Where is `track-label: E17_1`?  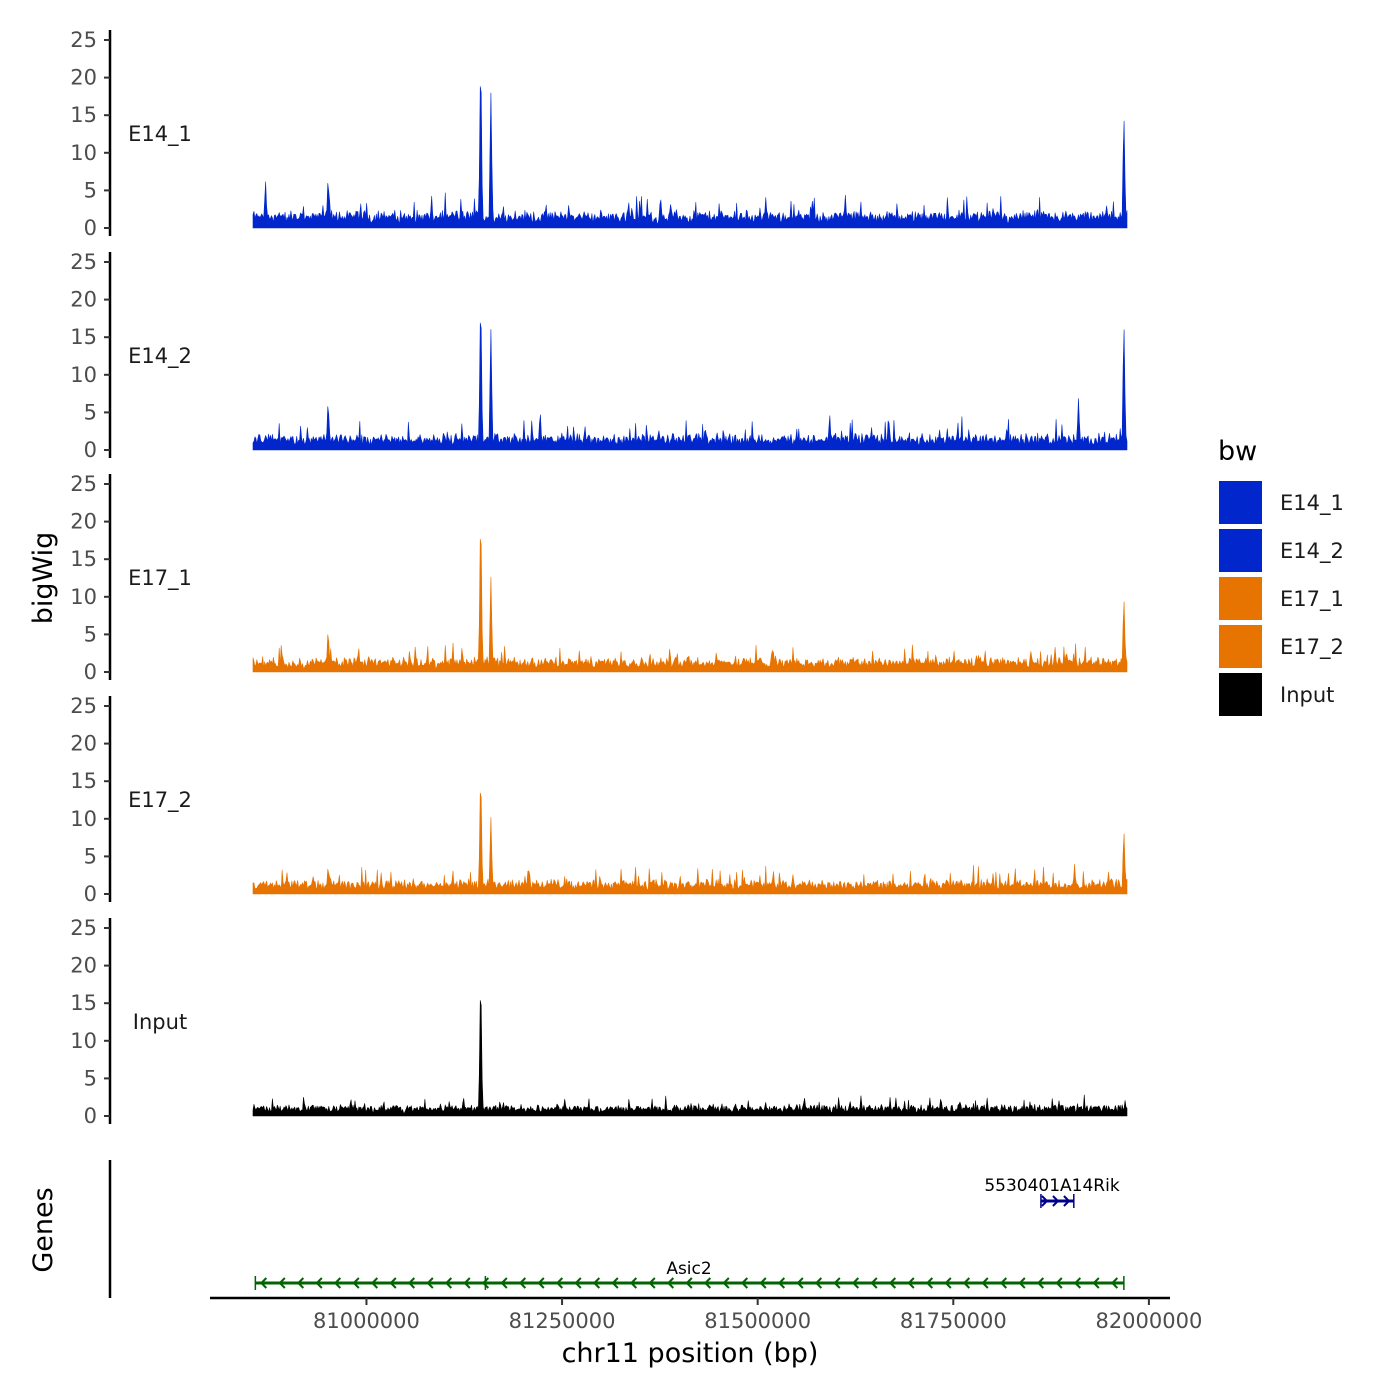 track-label: E17_1 is located at coordinates (160, 578).